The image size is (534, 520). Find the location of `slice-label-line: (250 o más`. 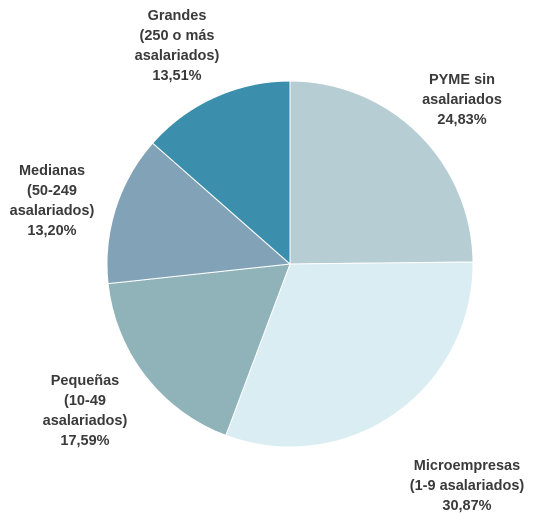

slice-label-line: (250 o más is located at coordinates (177, 36).